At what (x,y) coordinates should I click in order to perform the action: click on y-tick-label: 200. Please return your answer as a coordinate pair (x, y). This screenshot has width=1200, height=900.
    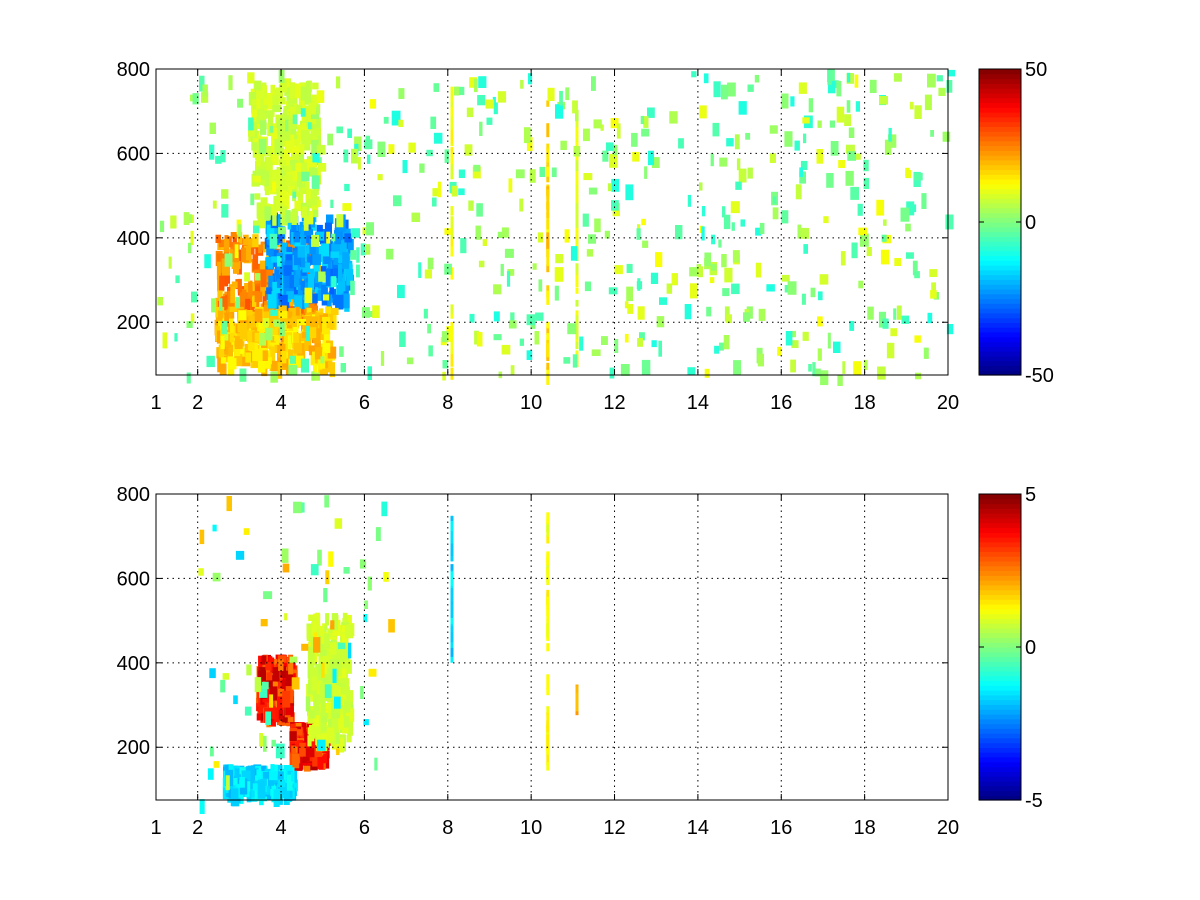
    Looking at the image, I should click on (133, 748).